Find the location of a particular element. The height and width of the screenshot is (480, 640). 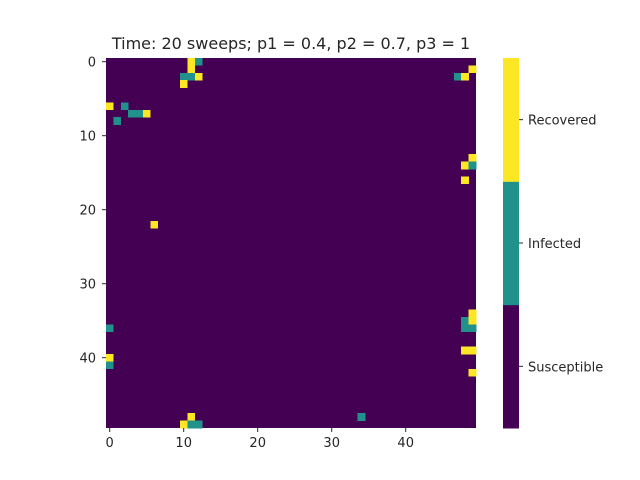

y-tick-label: 30 is located at coordinates (87, 285).